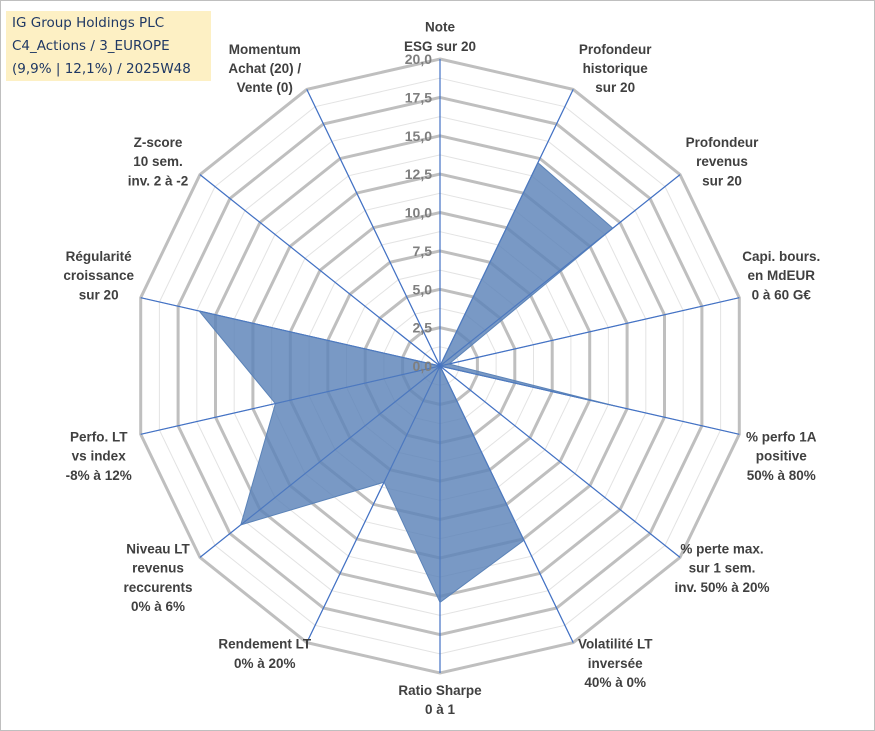 The image size is (875, 731). I want to click on axis-label: Perfo. LT vs index -8% à 12%, so click(99, 456).